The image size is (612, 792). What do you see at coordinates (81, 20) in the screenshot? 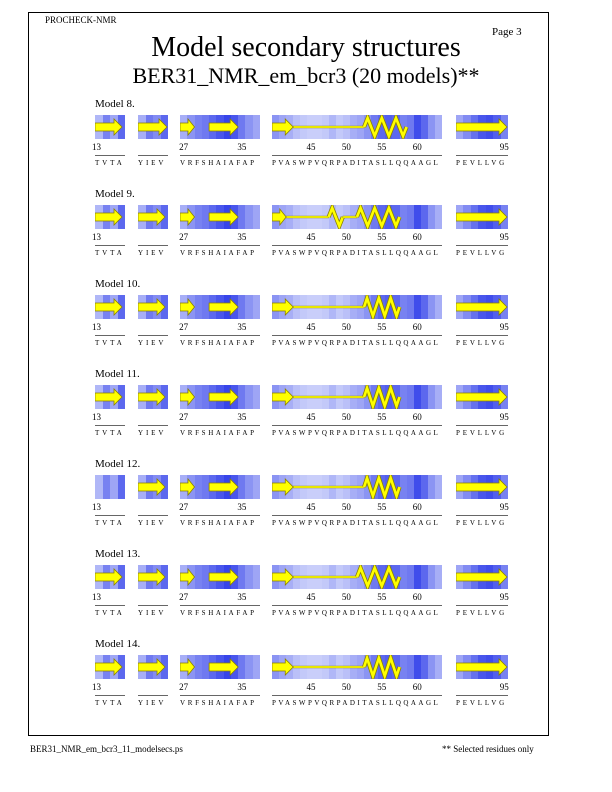
I see `program-name: PROCHECK-NMR` at bounding box center [81, 20].